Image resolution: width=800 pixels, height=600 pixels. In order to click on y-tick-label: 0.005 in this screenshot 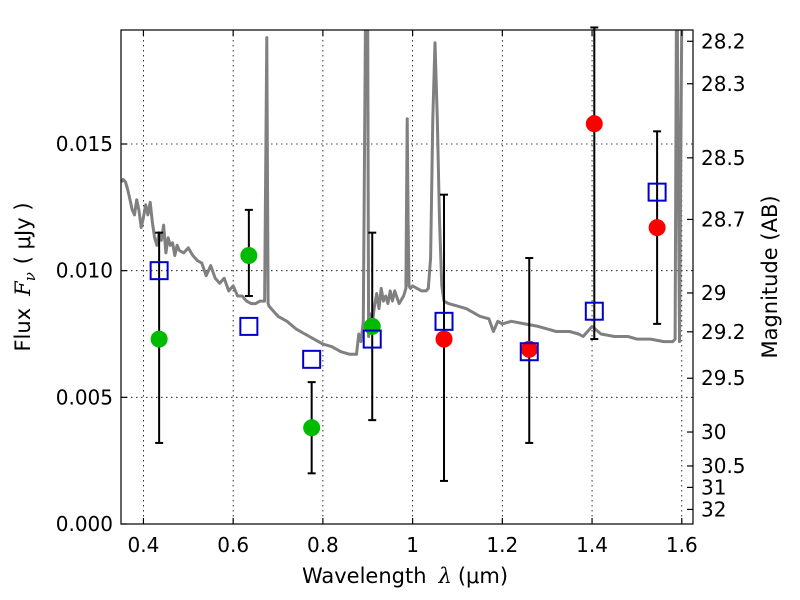, I will do `click(84, 397)`.